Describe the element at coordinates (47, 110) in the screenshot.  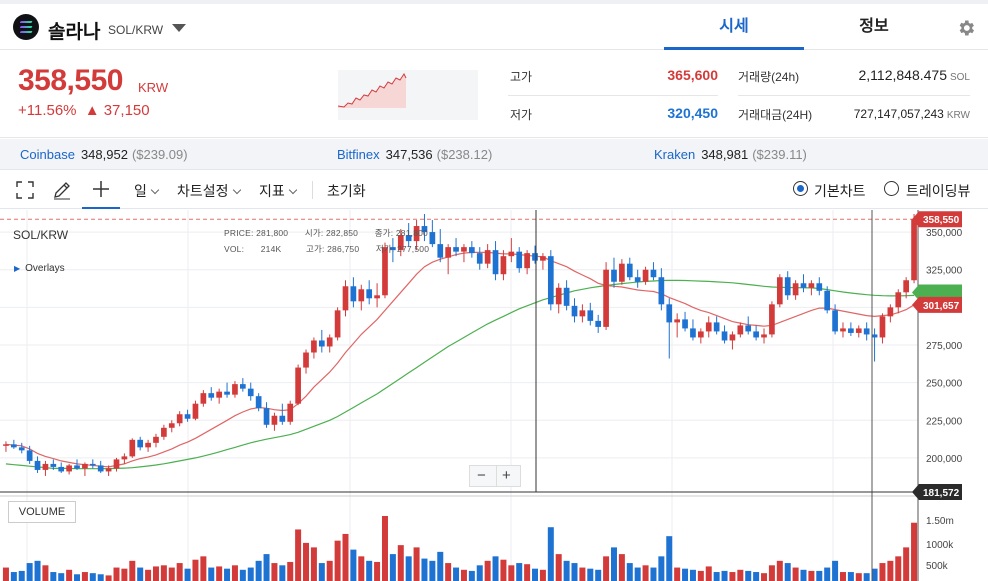
I see `change-percent: +11.56%` at that location.